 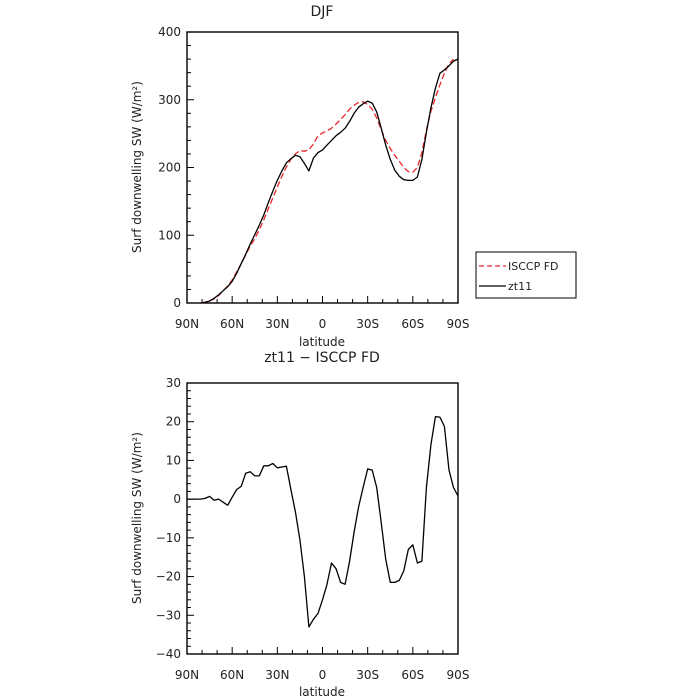 What do you see at coordinates (169, 32) in the screenshot?
I see `top-y-tick-label: 400` at bounding box center [169, 32].